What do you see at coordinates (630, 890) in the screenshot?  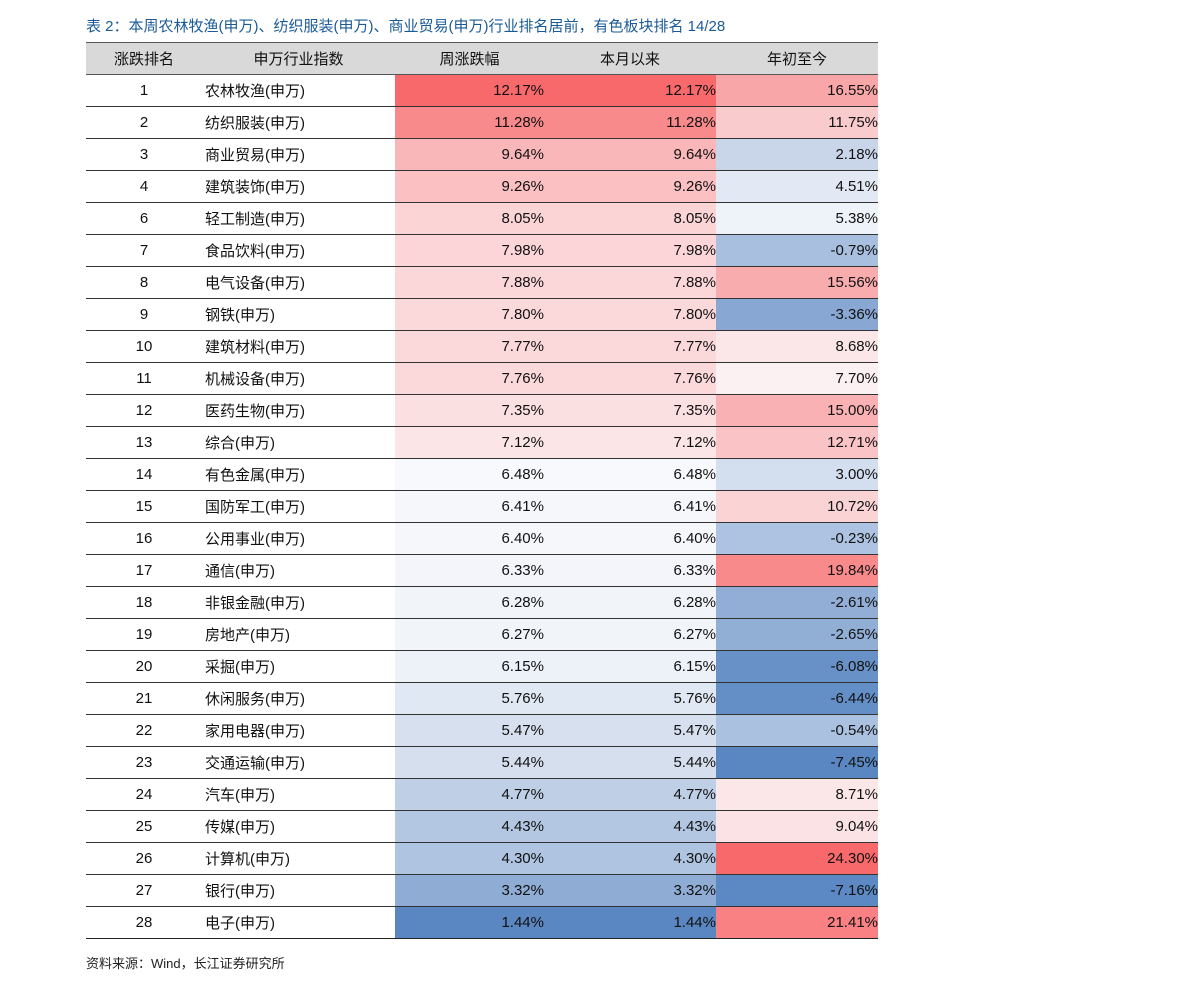 I see `month-to-date-cell: 3.32%` at bounding box center [630, 890].